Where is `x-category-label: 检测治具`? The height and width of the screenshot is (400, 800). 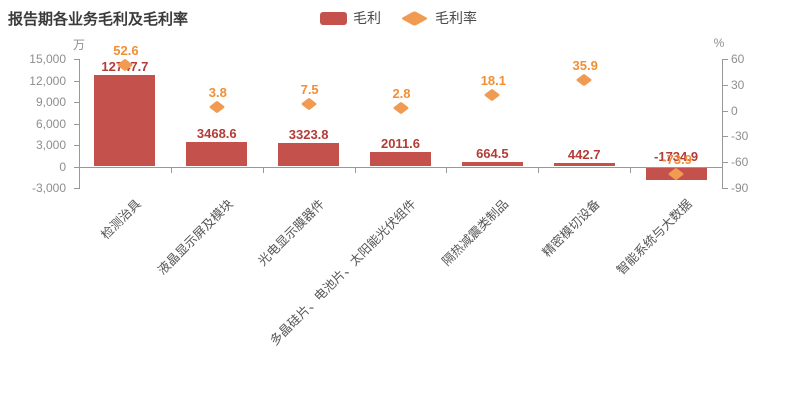 x-category-label: 检测治具 is located at coordinates (121, 219).